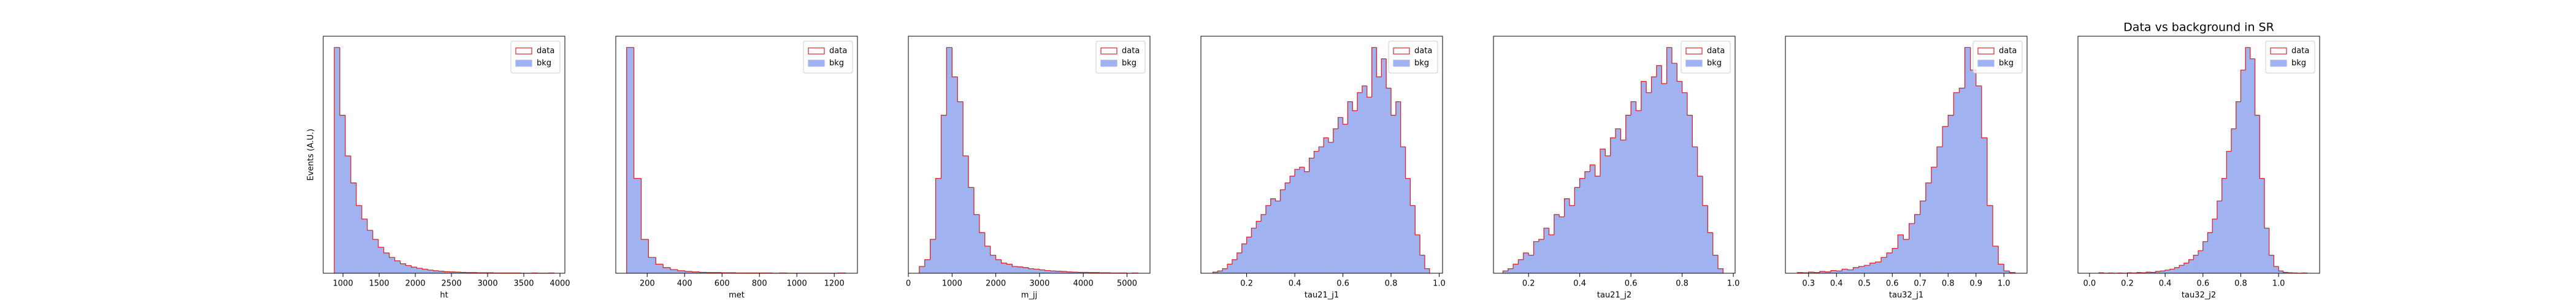  Describe the element at coordinates (722, 284) in the screenshot. I see `x-tick-label: 600` at that location.